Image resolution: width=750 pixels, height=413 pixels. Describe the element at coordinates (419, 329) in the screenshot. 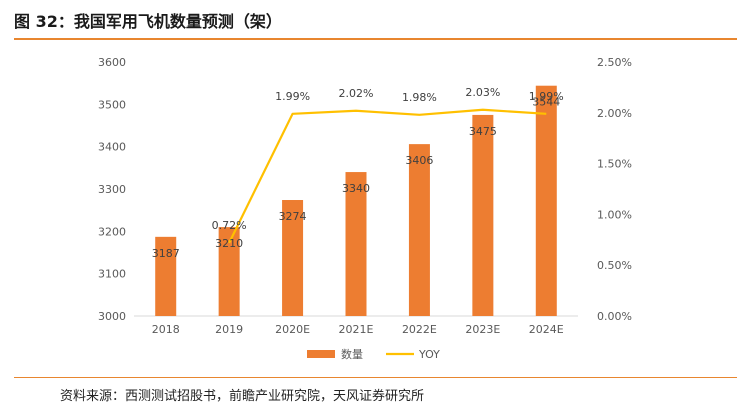

I see `x-tick-label: 2022E` at that location.